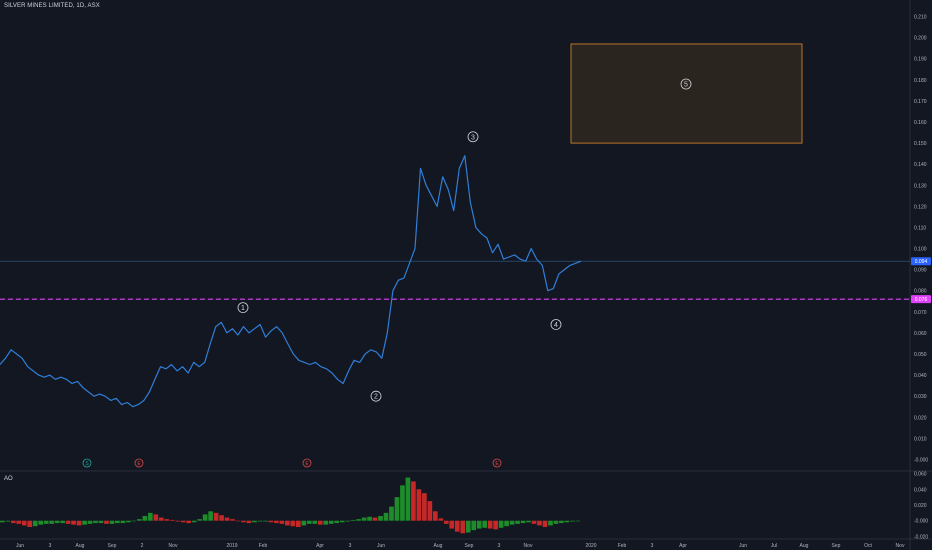  What do you see at coordinates (652, 546) in the screenshot?
I see `x-tick-label: 3` at bounding box center [652, 546].